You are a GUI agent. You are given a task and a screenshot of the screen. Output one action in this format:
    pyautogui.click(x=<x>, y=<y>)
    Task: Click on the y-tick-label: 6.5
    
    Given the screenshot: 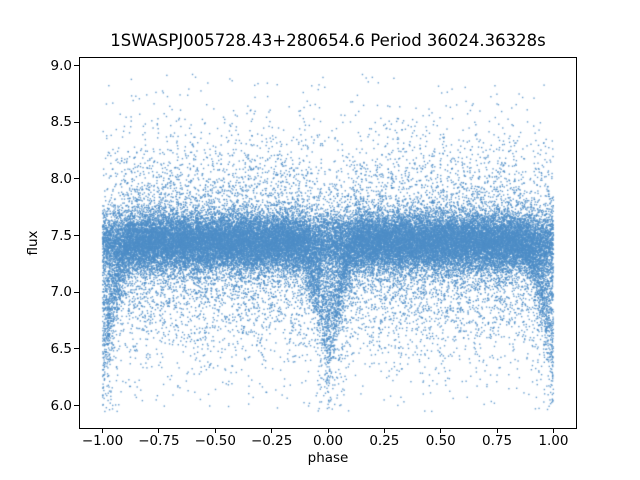 What is the action you would take?
    pyautogui.click(x=61, y=348)
    